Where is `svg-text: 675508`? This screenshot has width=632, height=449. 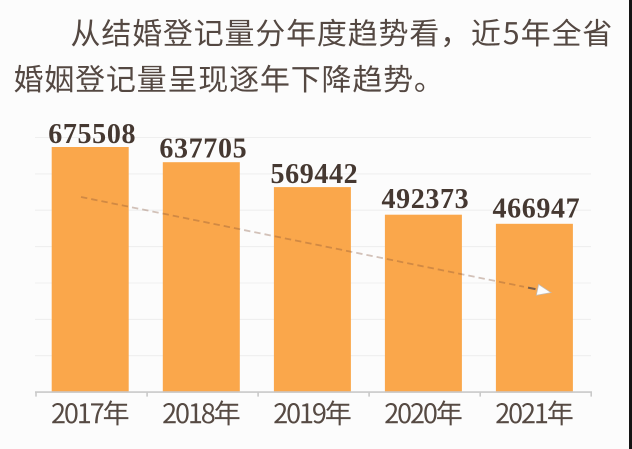 svg-text: 675508 is located at coordinates (92, 134).